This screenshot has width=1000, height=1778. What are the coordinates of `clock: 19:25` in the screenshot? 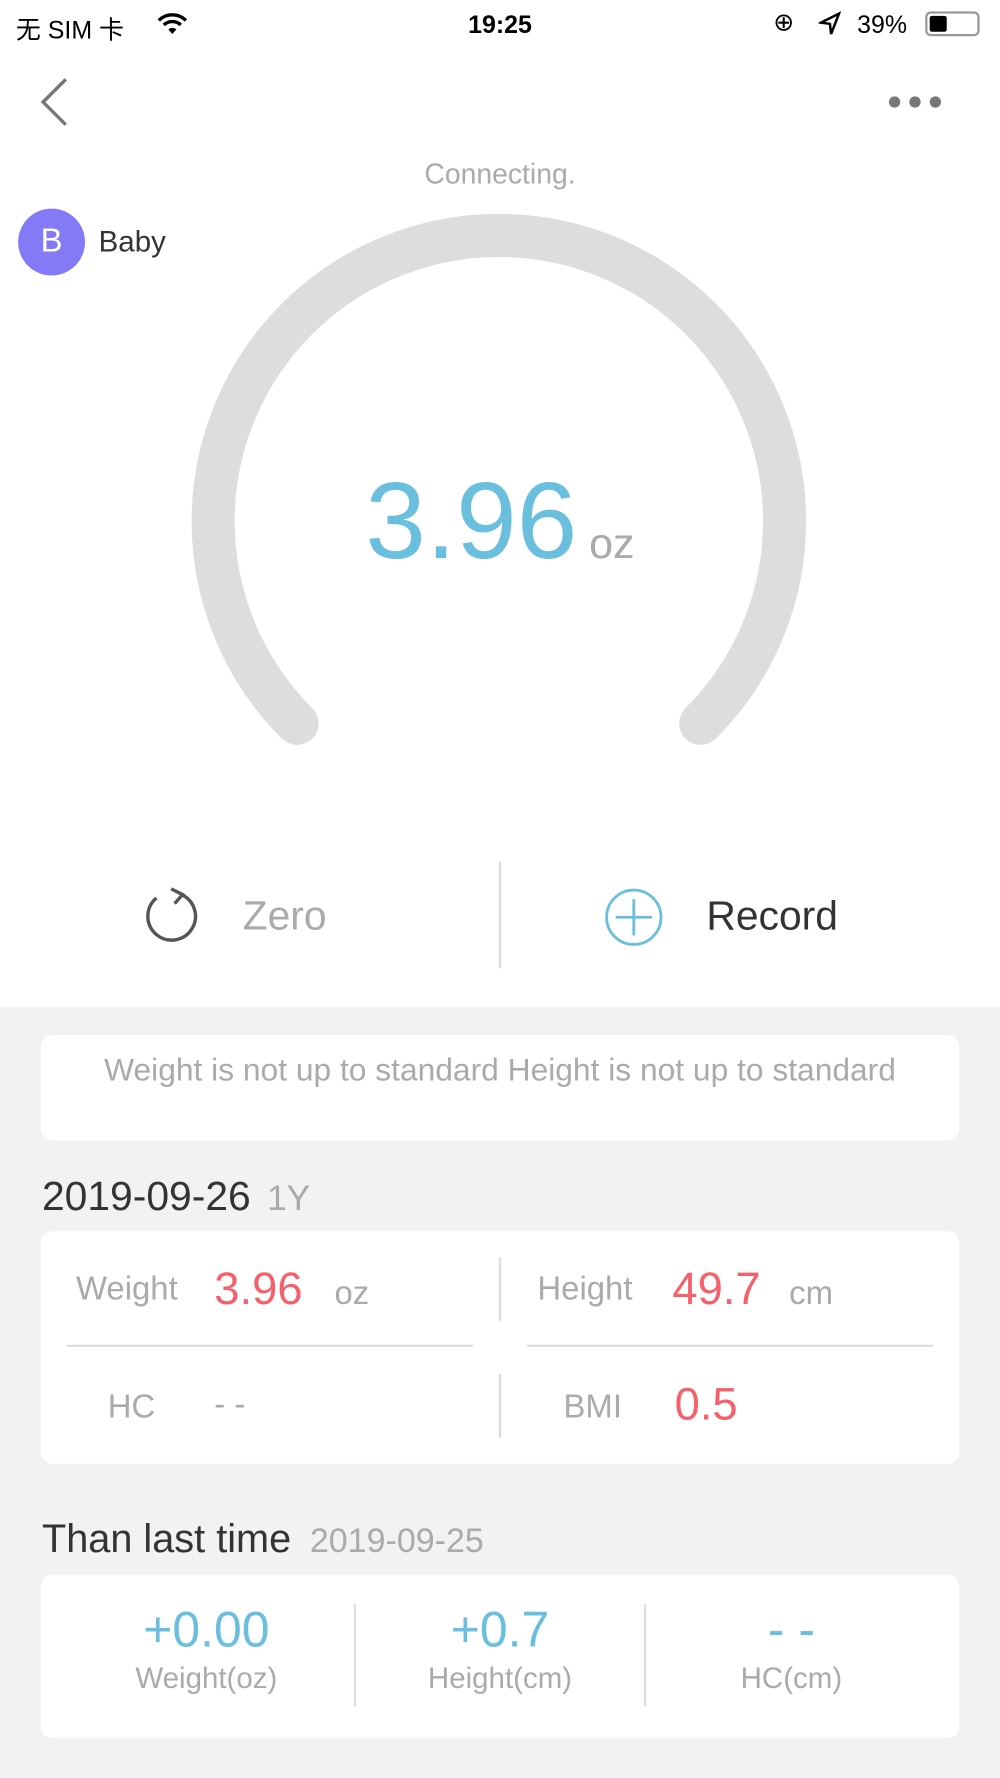 It's located at (500, 24).